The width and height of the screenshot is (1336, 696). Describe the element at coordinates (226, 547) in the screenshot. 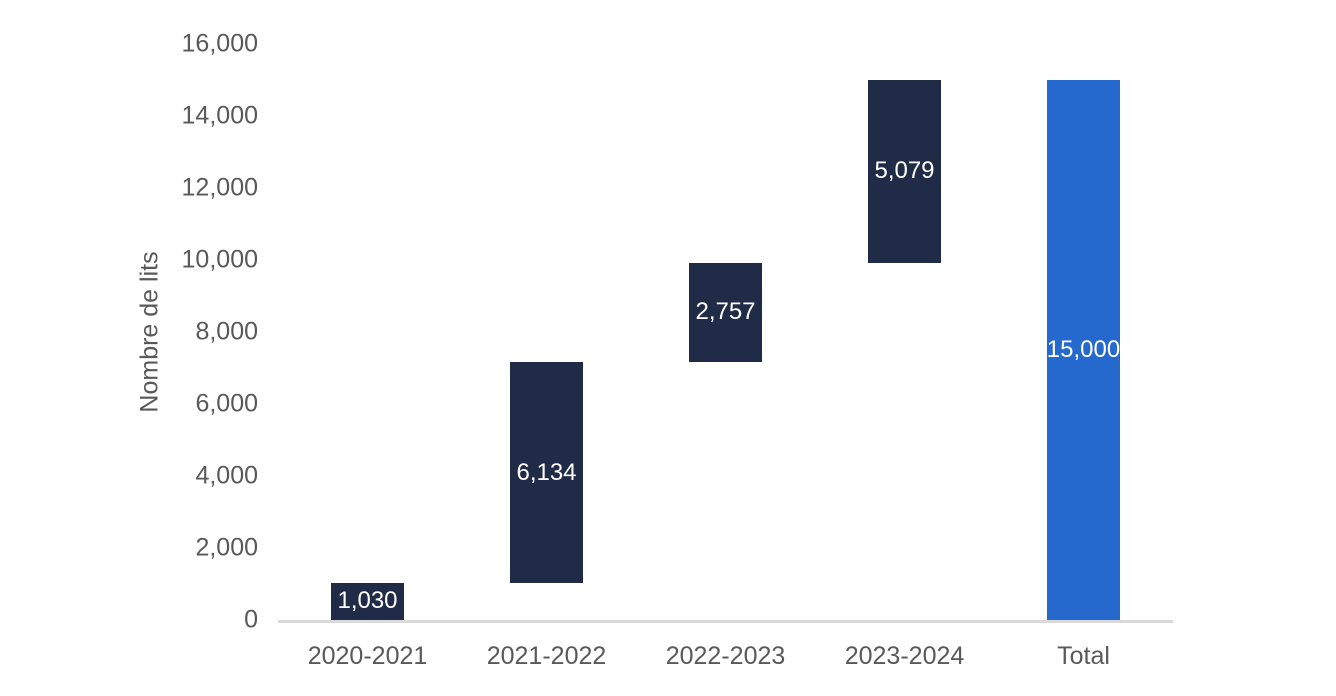

I see `y-tick-label: 2,000` at that location.